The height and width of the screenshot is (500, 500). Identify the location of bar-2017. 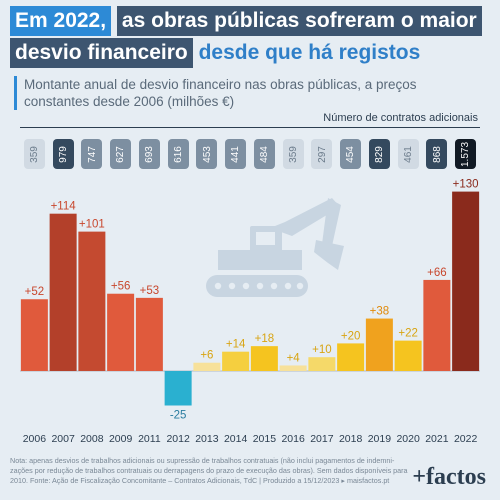
(322, 364).